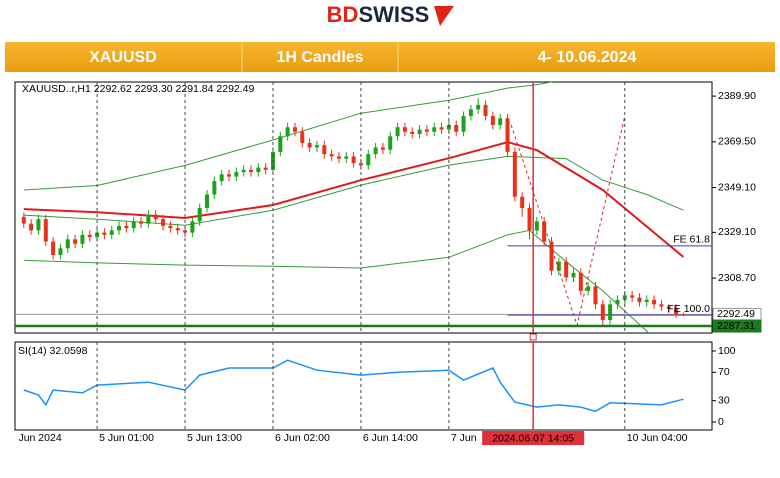  Describe the element at coordinates (657, 438) in the screenshot. I see `x-tick-label: 10 Jun 04:00` at that location.